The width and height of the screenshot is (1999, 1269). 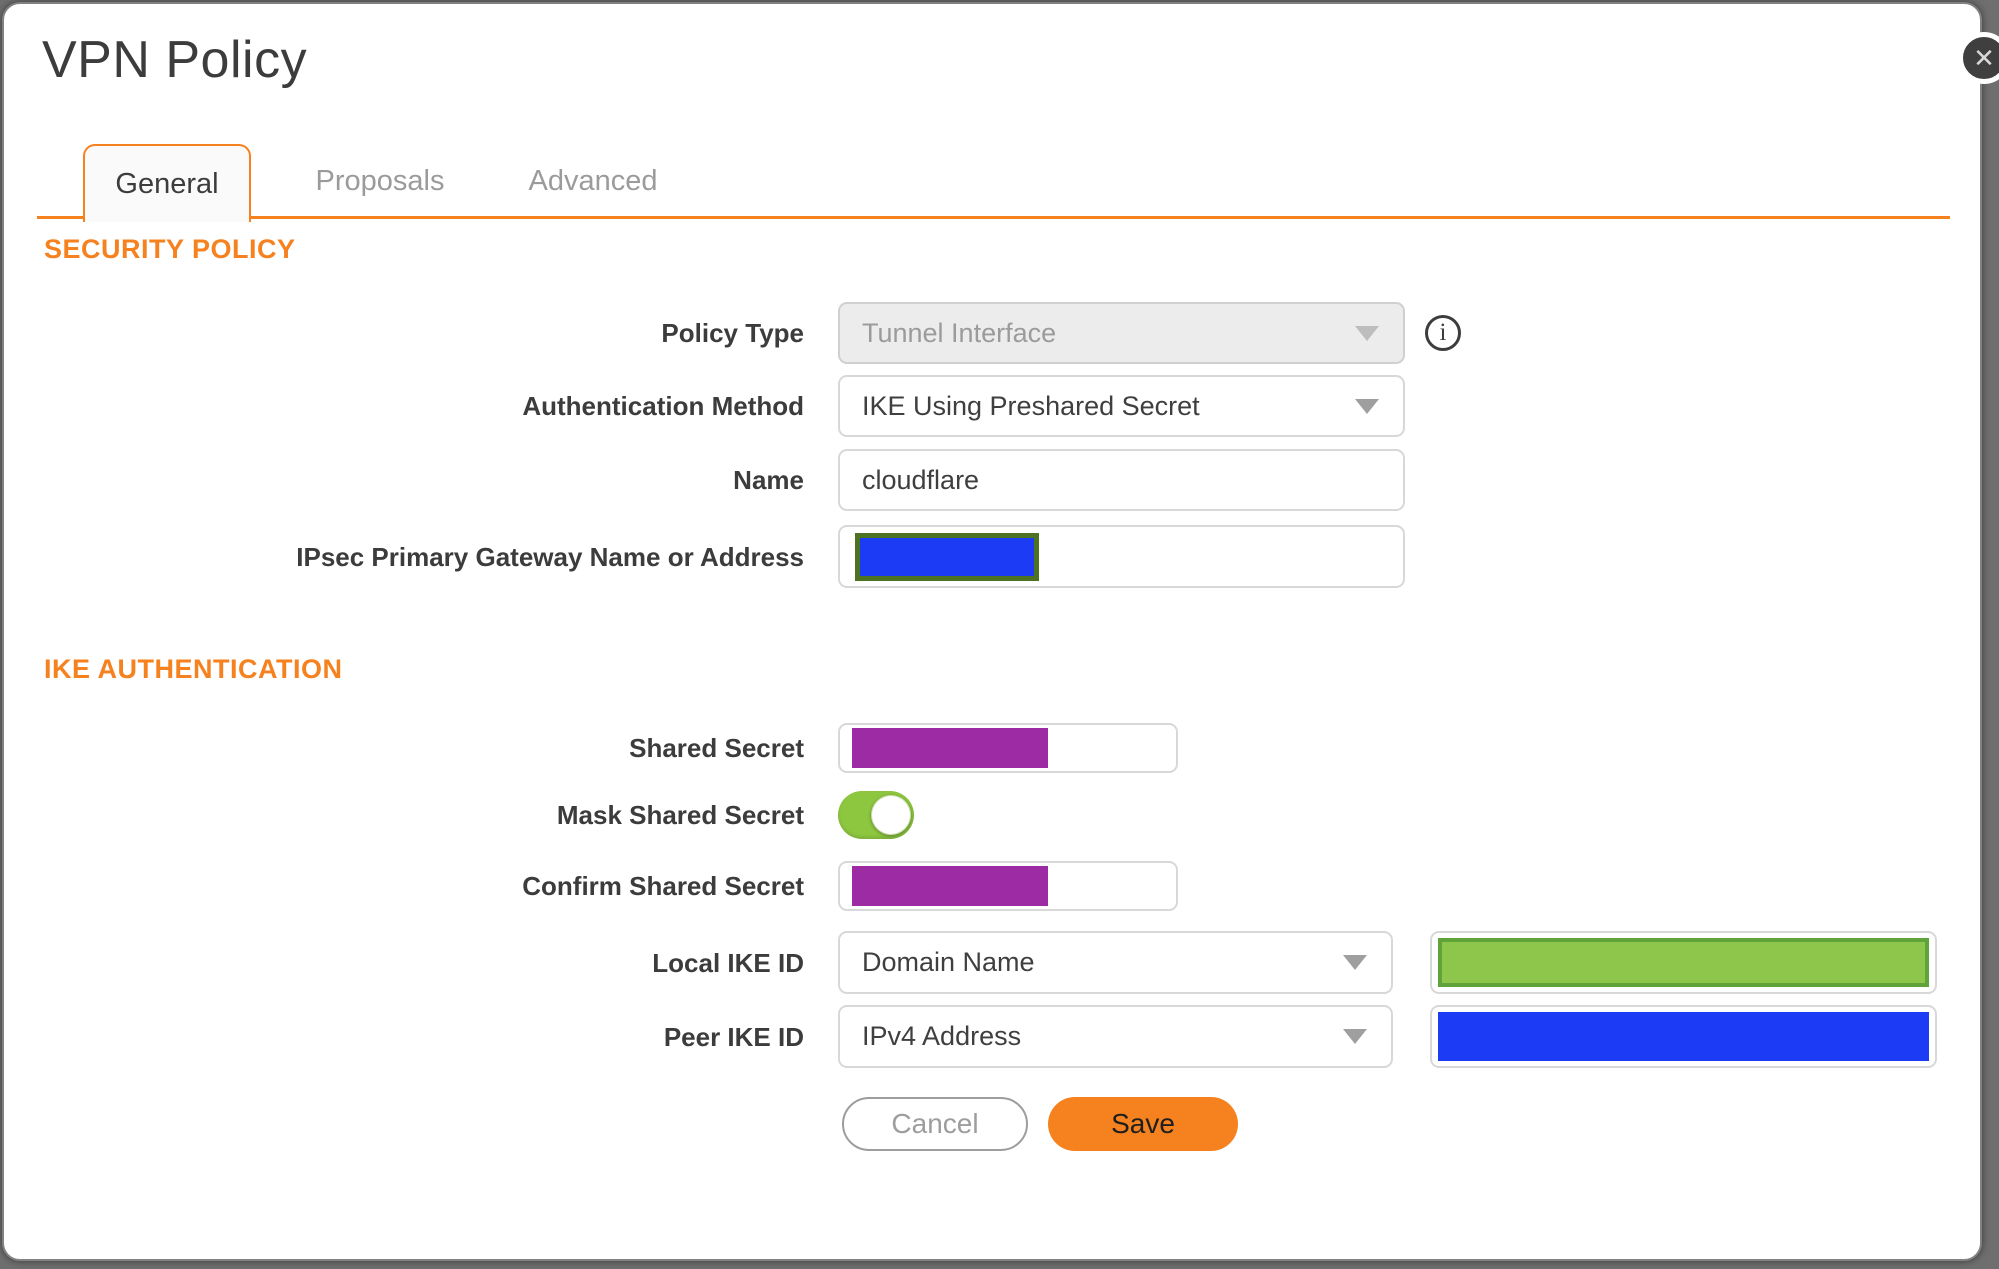 What do you see at coordinates (935, 1124) in the screenshot?
I see `cancel-button: Cancel` at bounding box center [935, 1124].